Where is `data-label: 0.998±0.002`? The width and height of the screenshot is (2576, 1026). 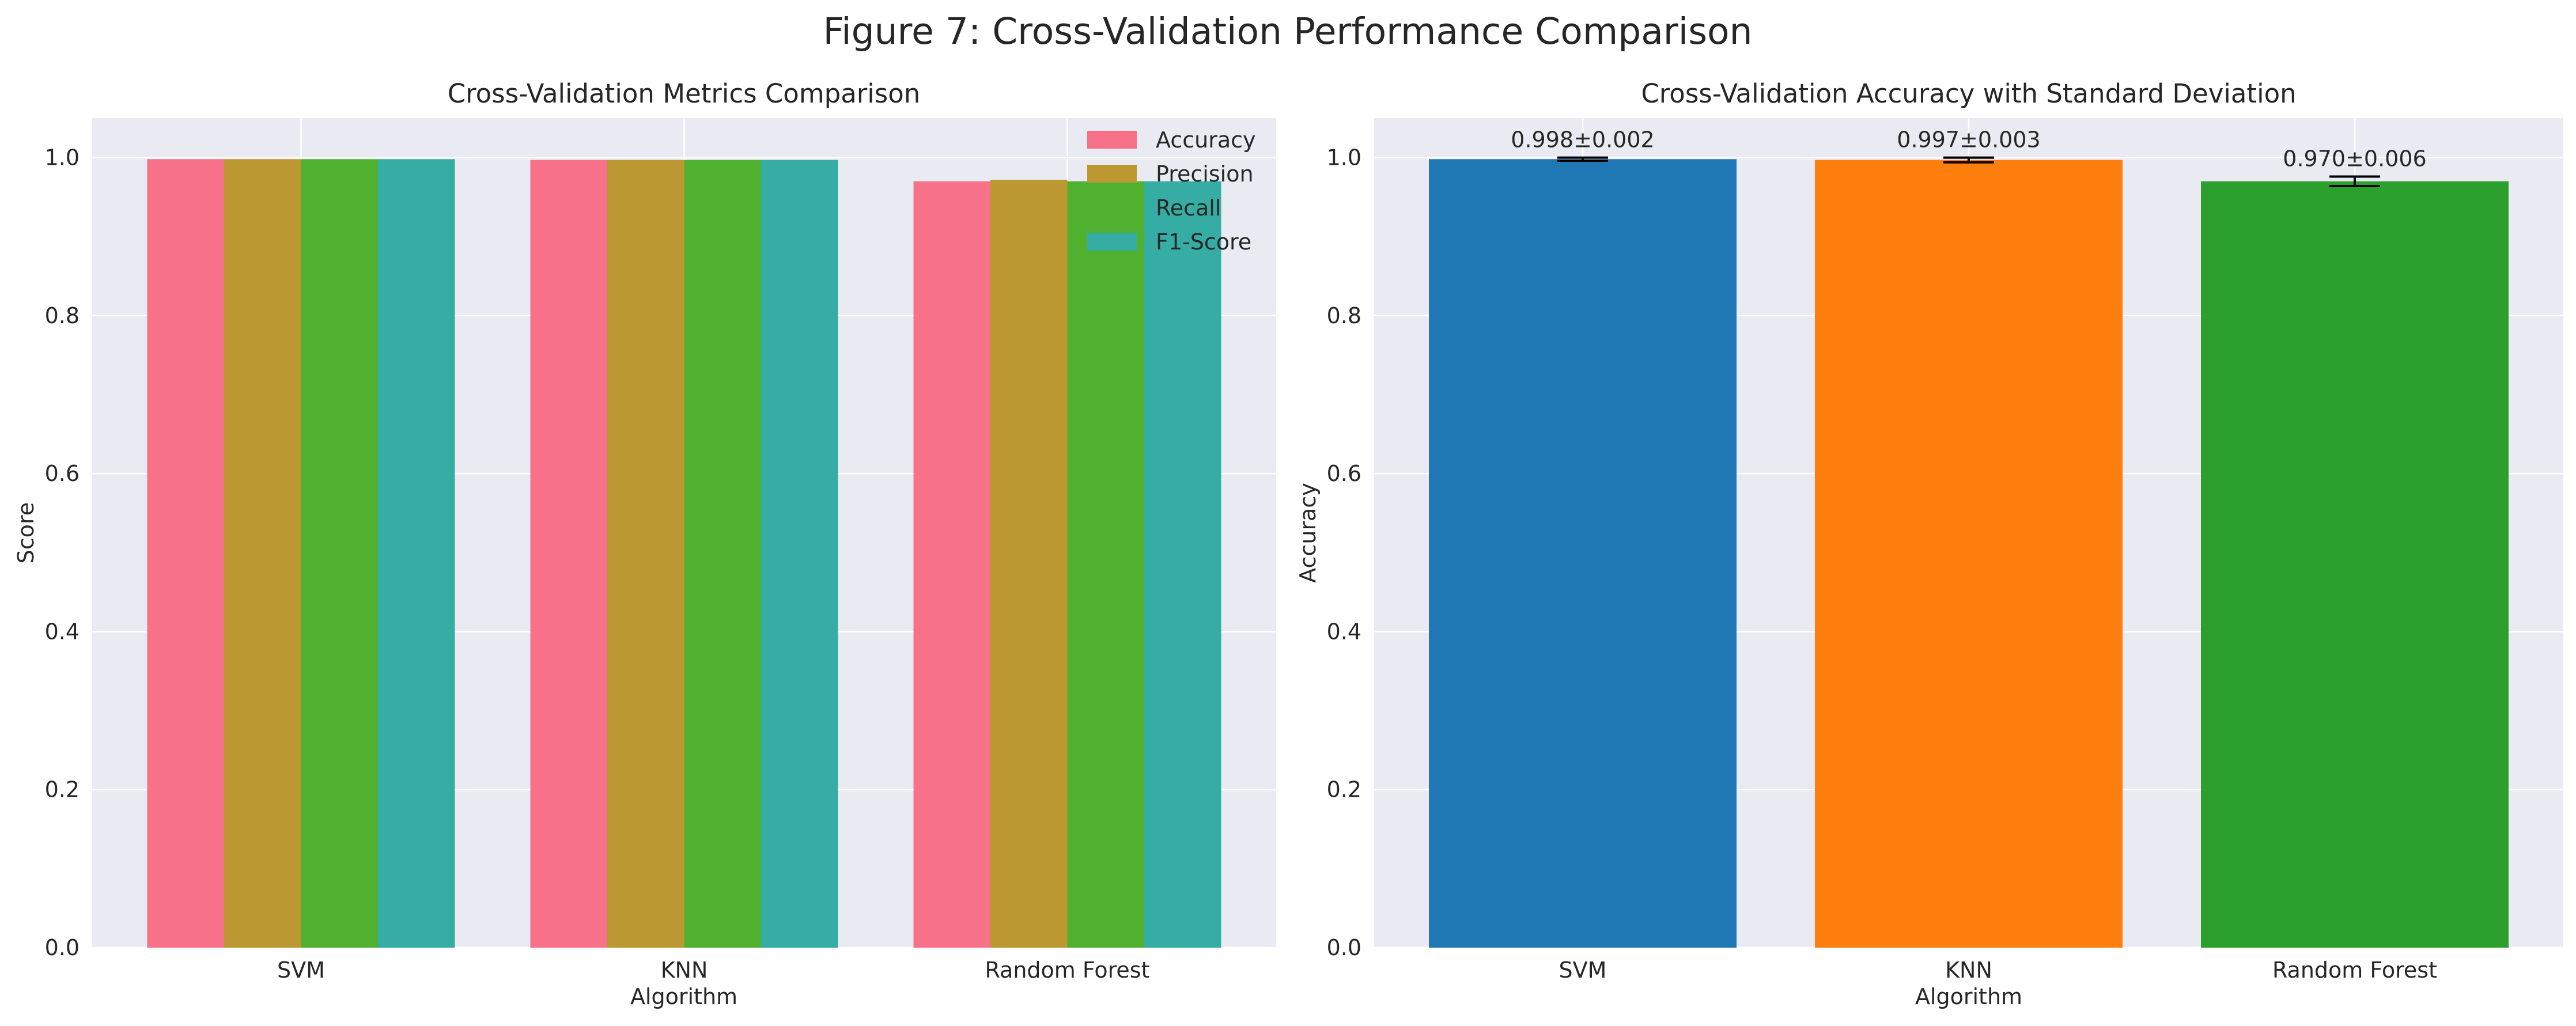 data-label: 0.998±0.002 is located at coordinates (1582, 140).